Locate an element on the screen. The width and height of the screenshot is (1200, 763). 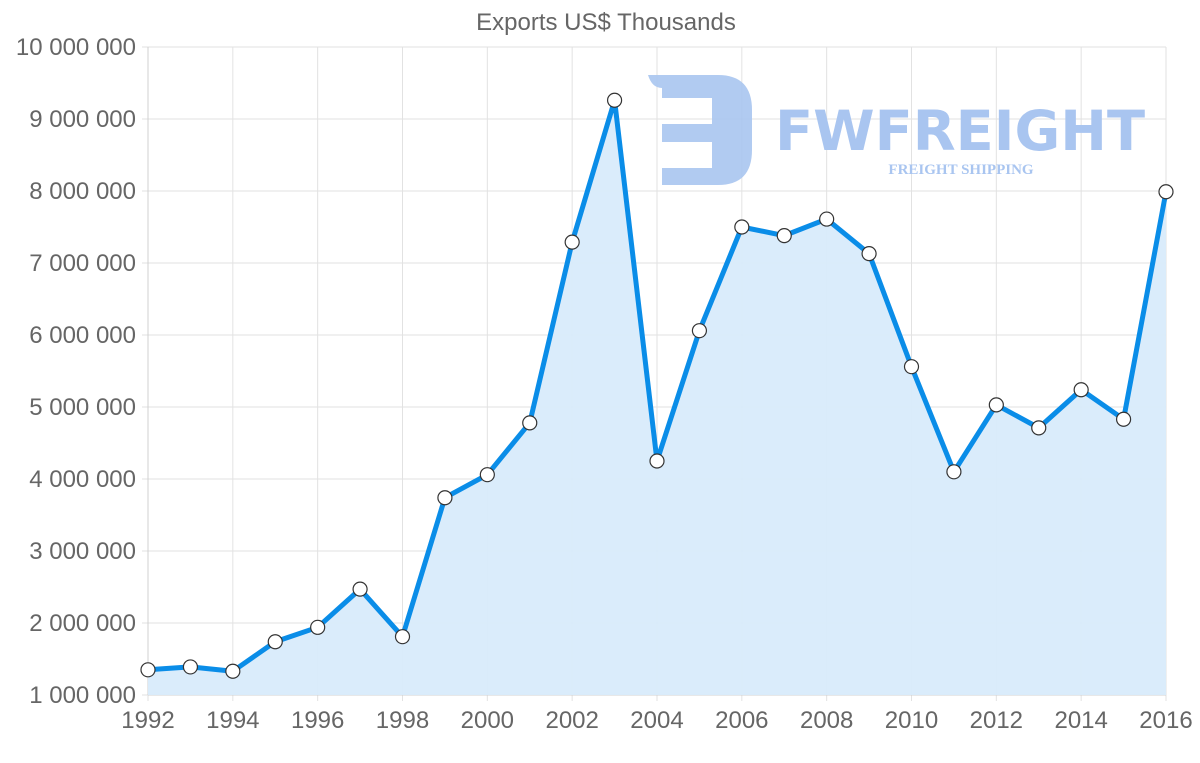
x-tick-label: 1998 is located at coordinates (402, 720).